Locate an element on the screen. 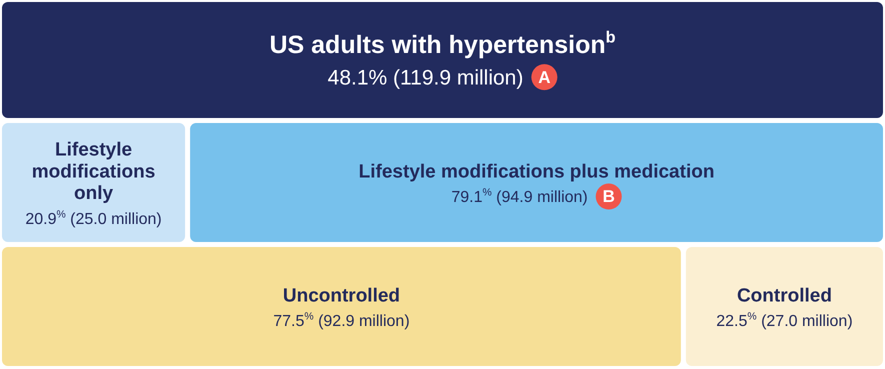 The image size is (885, 369). category-label: Controlled is located at coordinates (784, 295).